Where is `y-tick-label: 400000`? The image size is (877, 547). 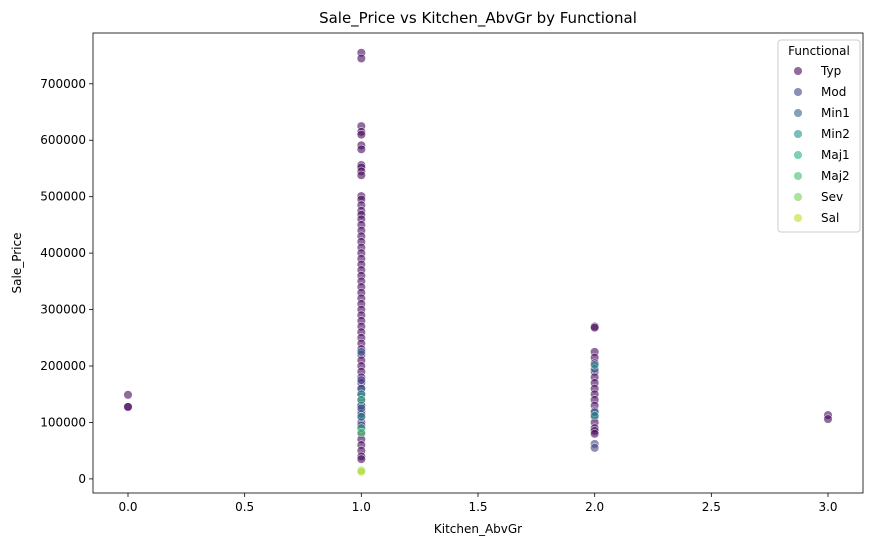
y-tick-label: 400000 is located at coordinates (63, 253).